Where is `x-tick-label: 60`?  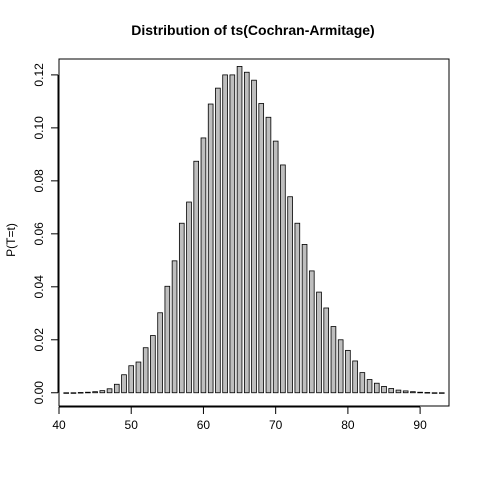
x-tick-label: 60 is located at coordinates (204, 425).